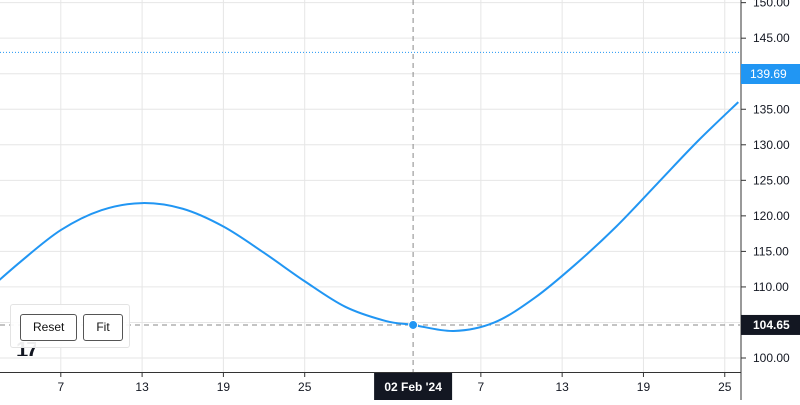  Describe the element at coordinates (771, 358) in the screenshot. I see `y-tick-label: 100.00` at that location.